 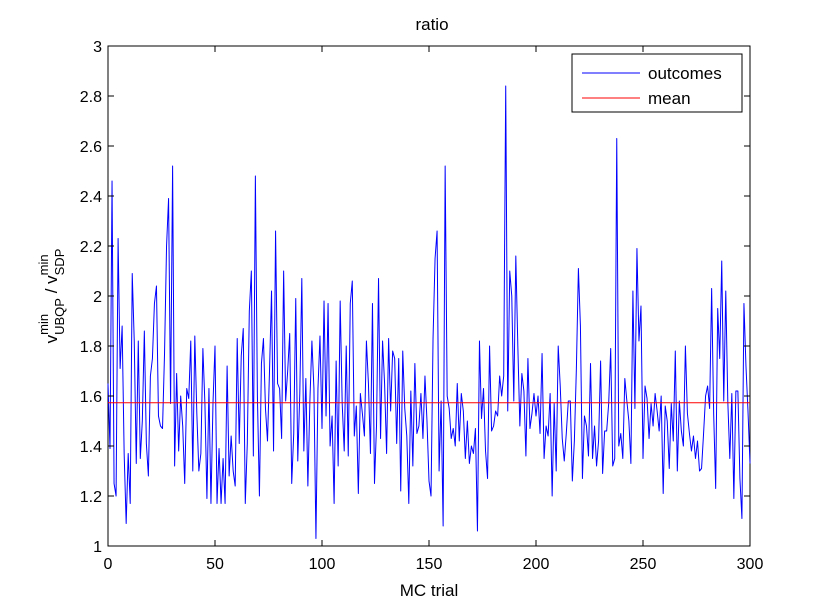 I want to click on legend-box, so click(x=657, y=83).